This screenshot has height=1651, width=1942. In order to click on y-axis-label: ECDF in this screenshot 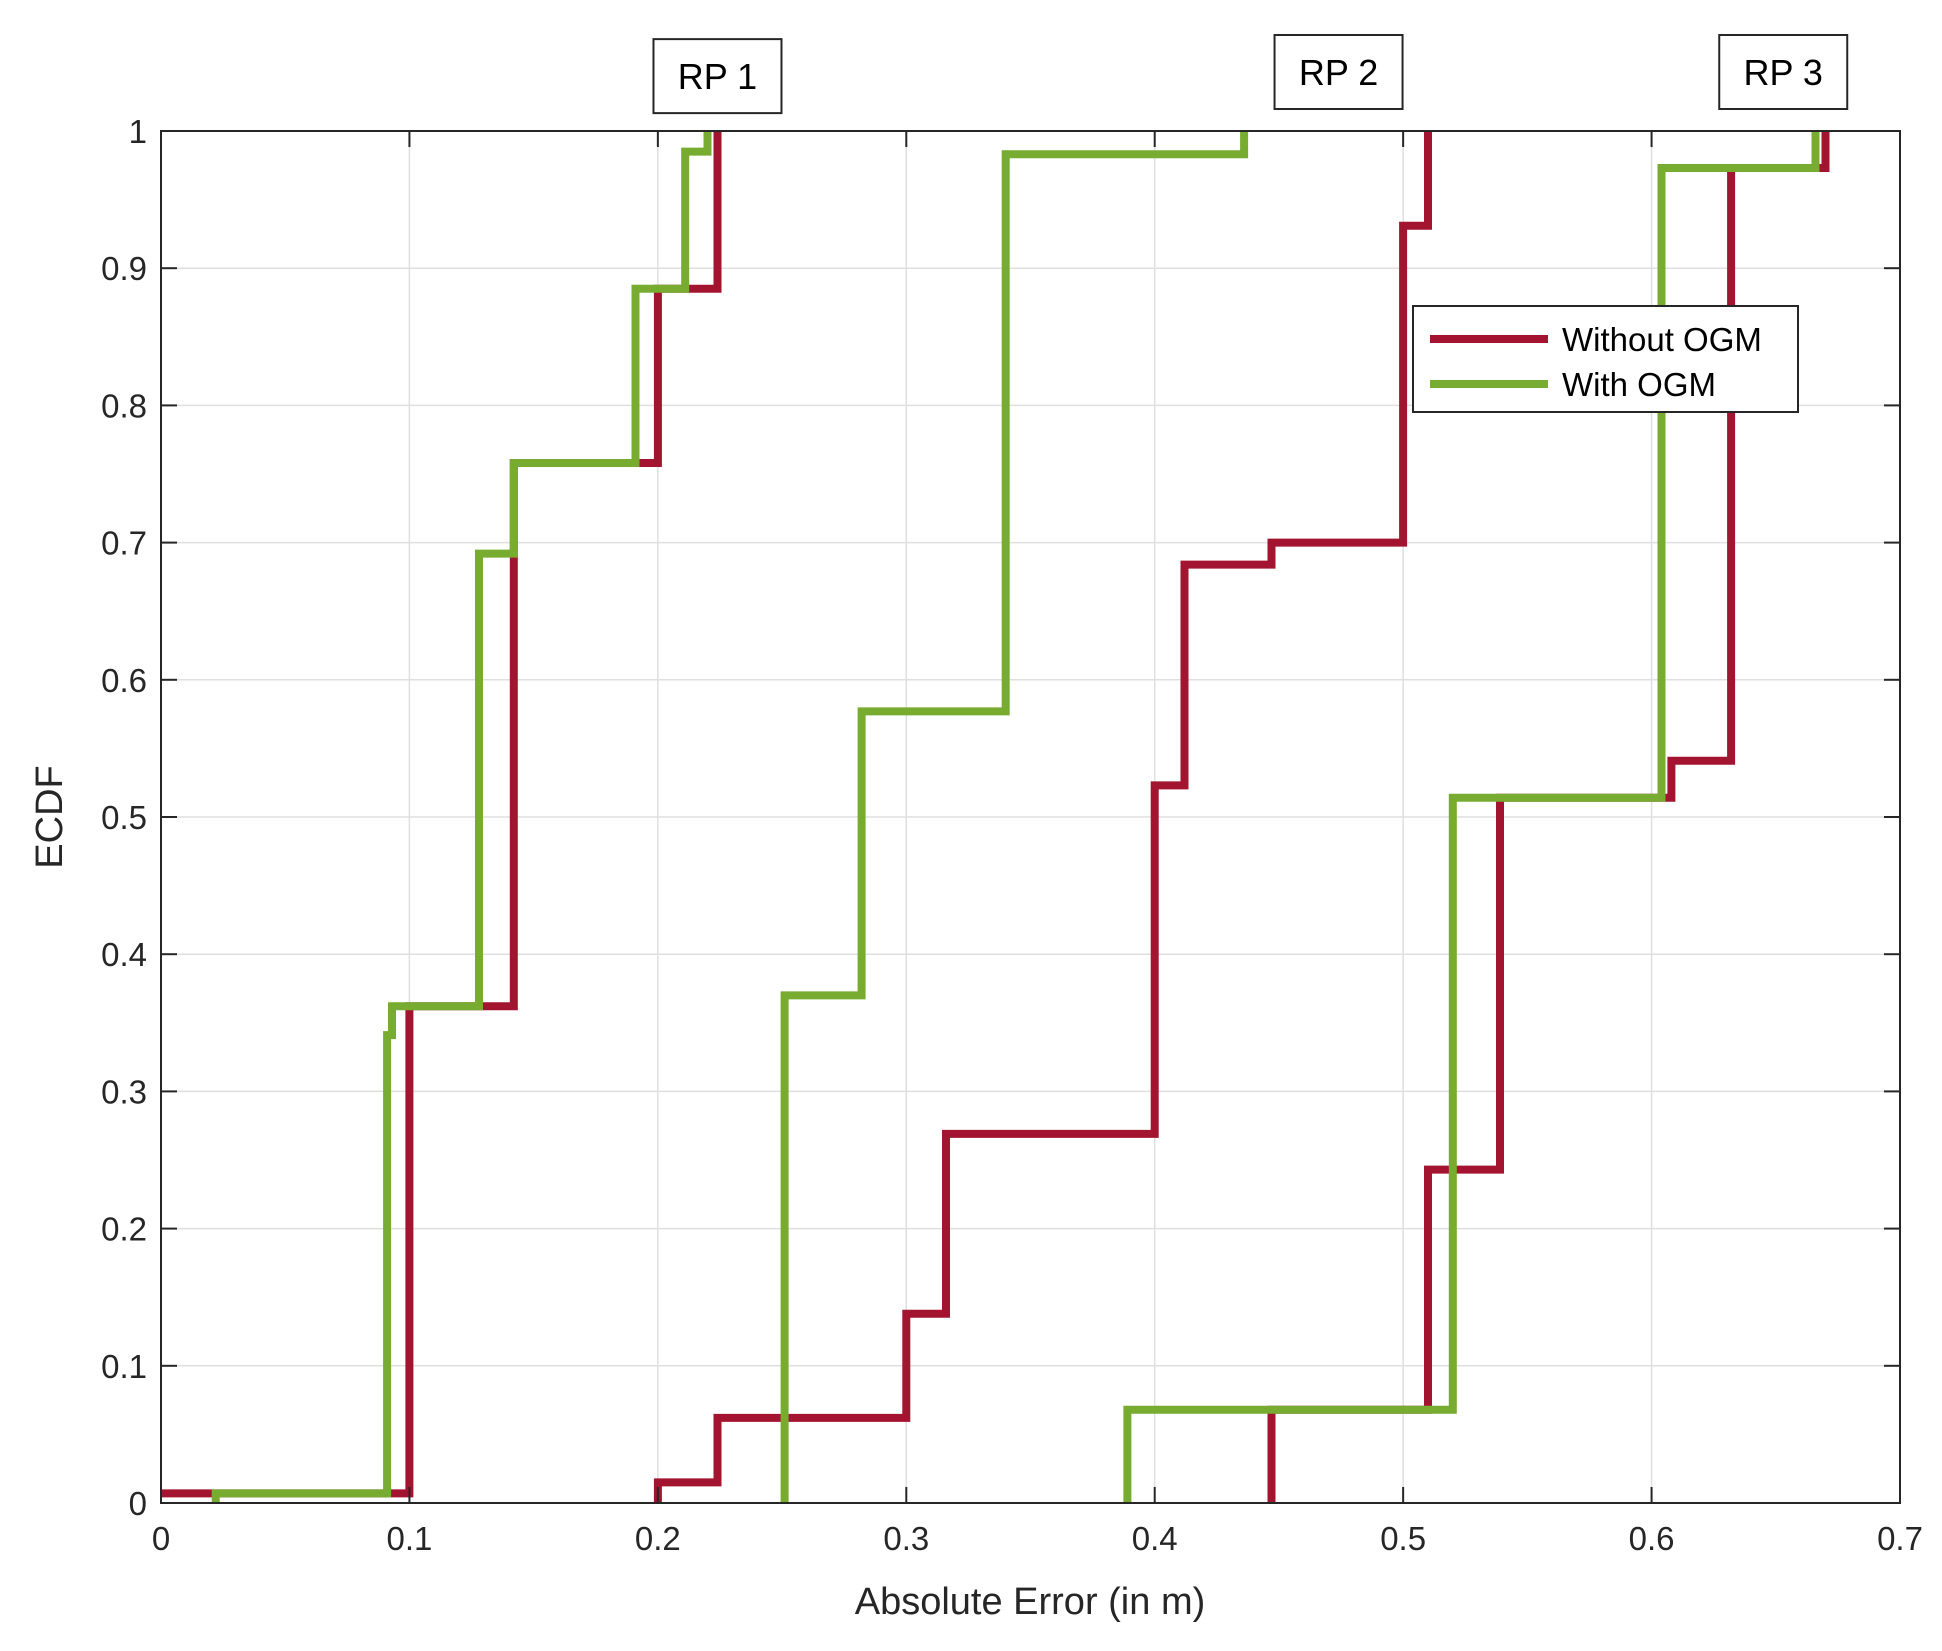, I will do `click(50, 816)`.